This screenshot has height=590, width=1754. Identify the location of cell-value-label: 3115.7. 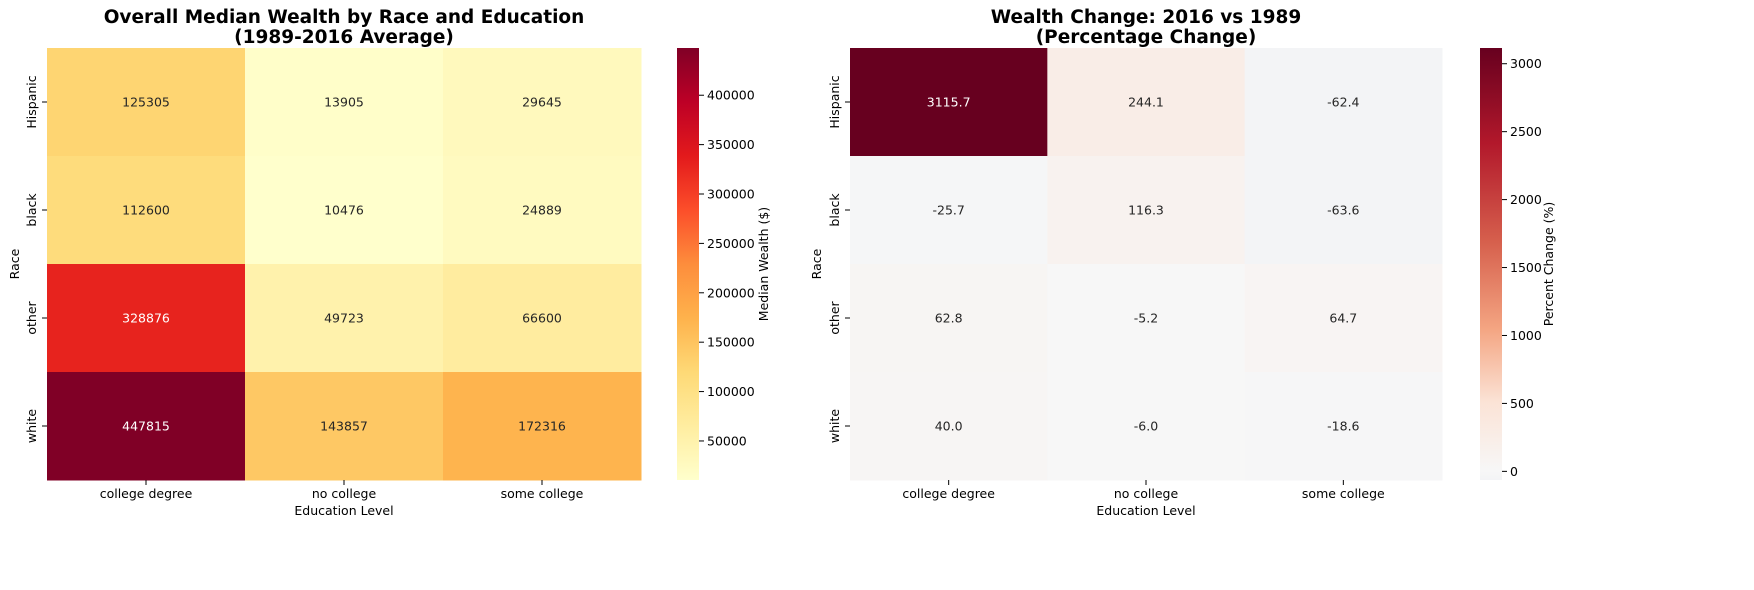
(949, 102).